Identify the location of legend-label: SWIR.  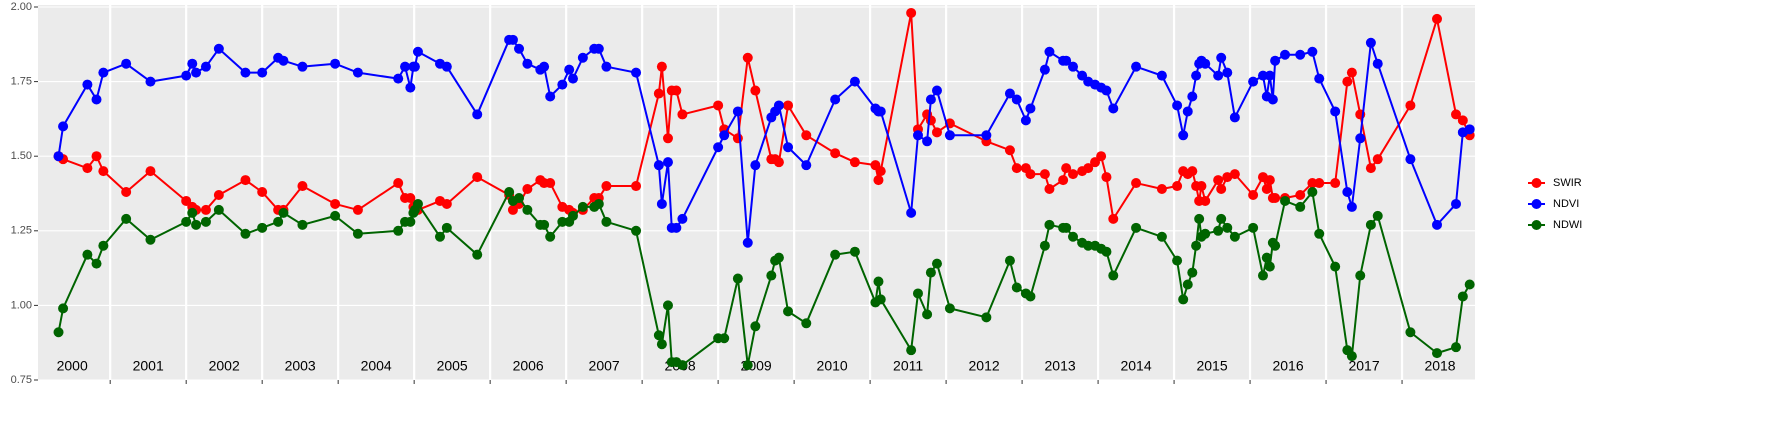
(1567, 183).